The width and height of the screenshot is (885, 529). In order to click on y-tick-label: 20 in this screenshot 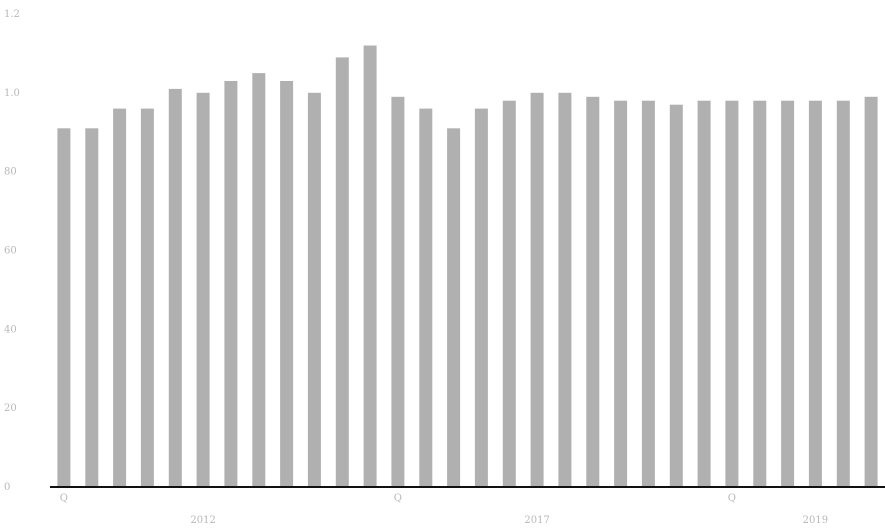, I will do `click(10, 408)`.